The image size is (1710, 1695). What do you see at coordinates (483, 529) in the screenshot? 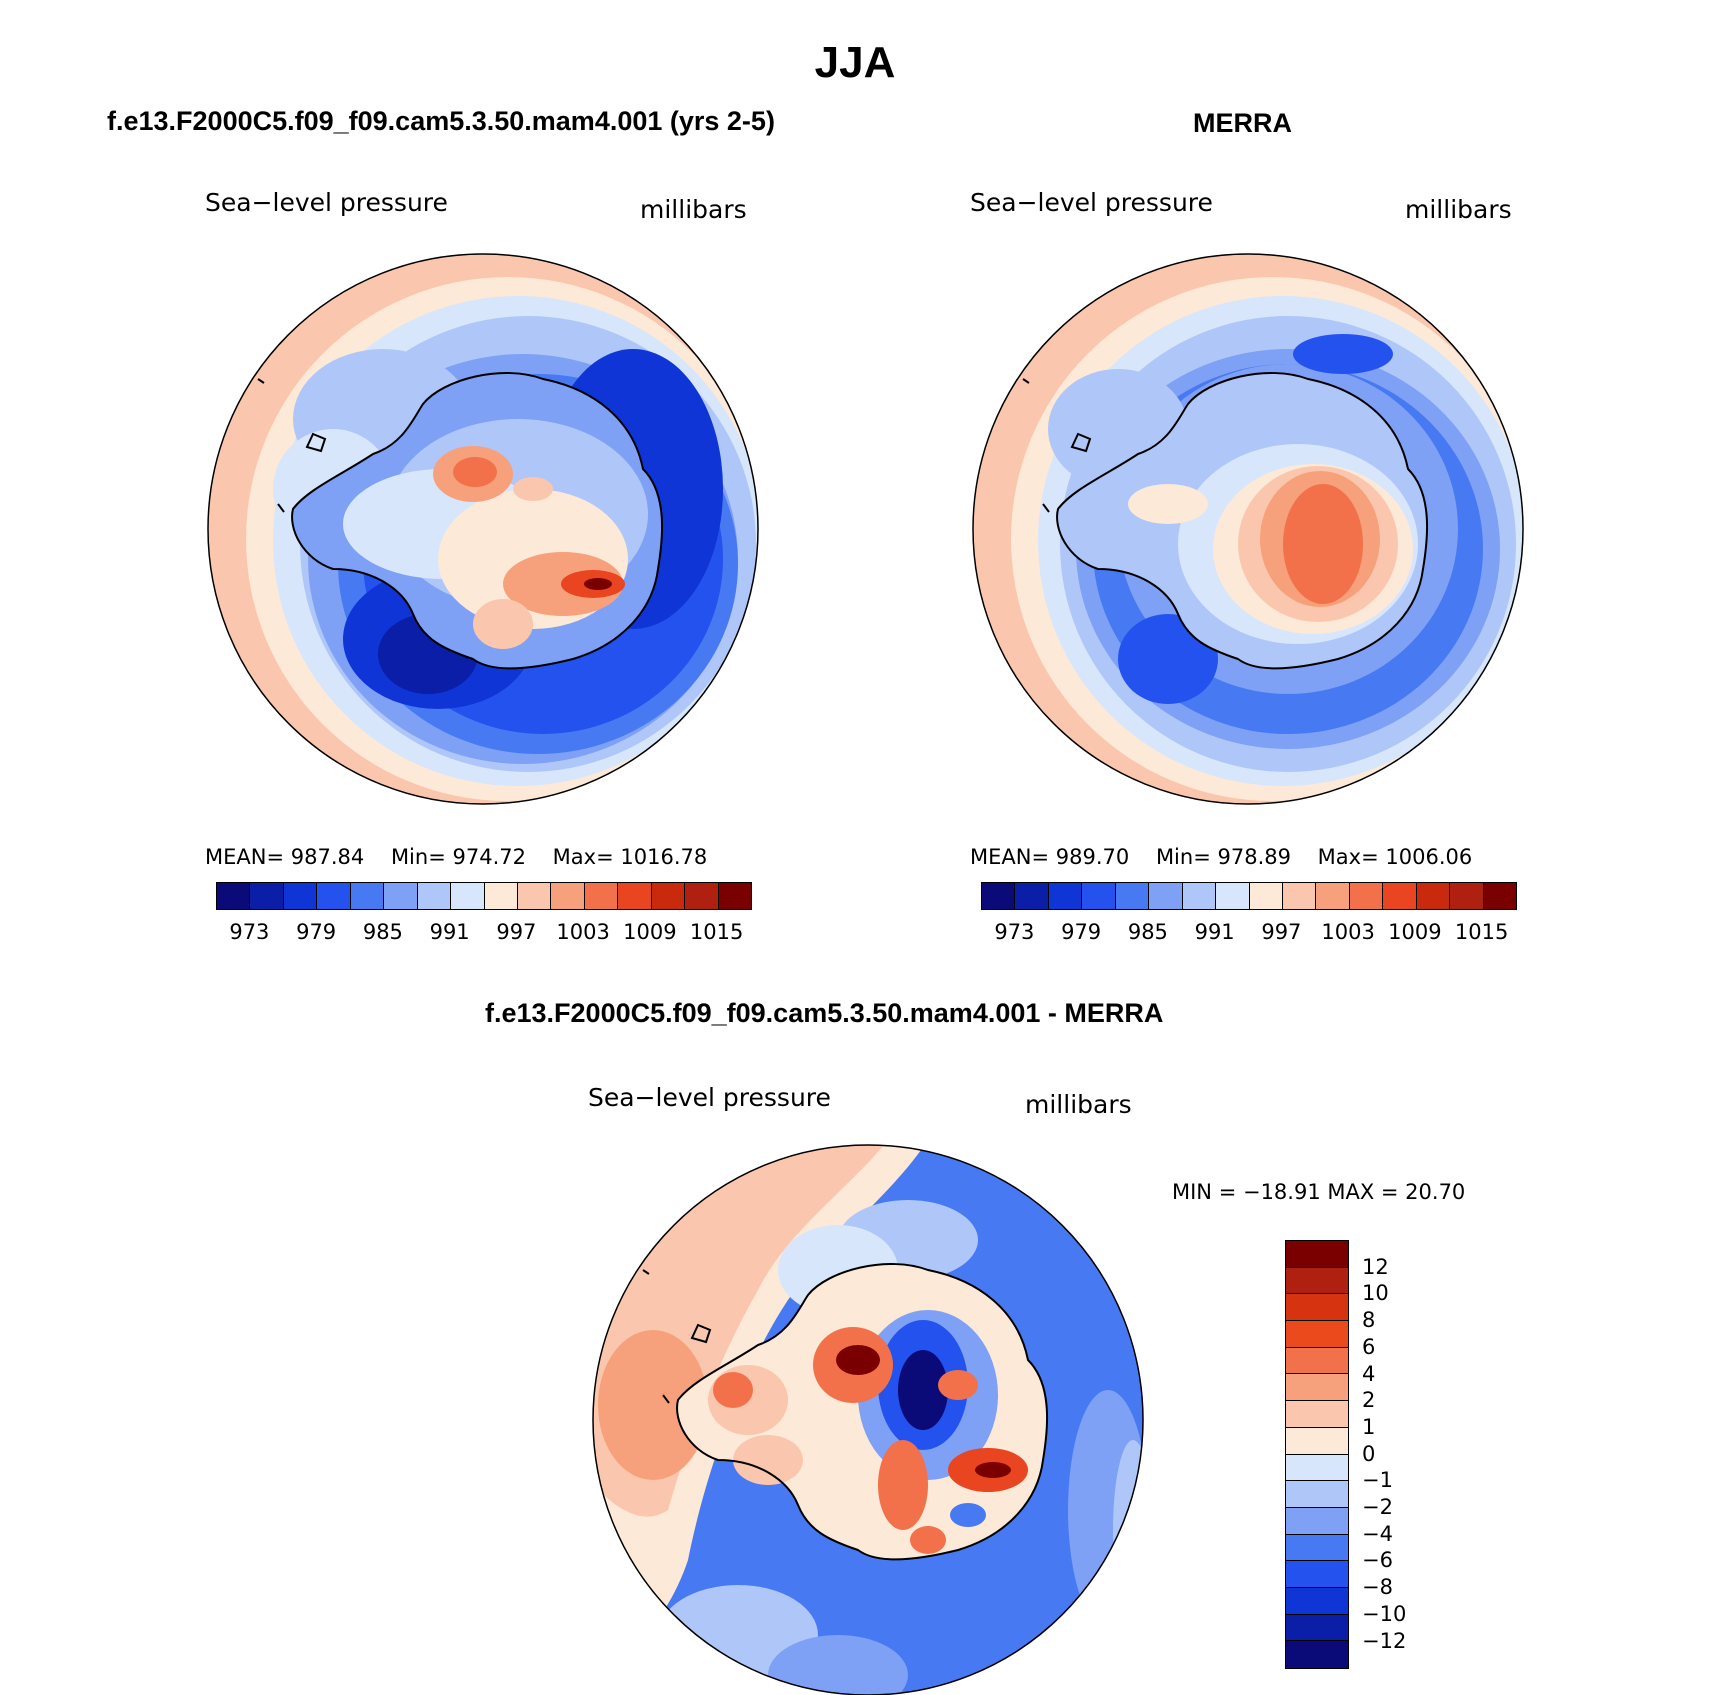
I see `left-polar-map` at bounding box center [483, 529].